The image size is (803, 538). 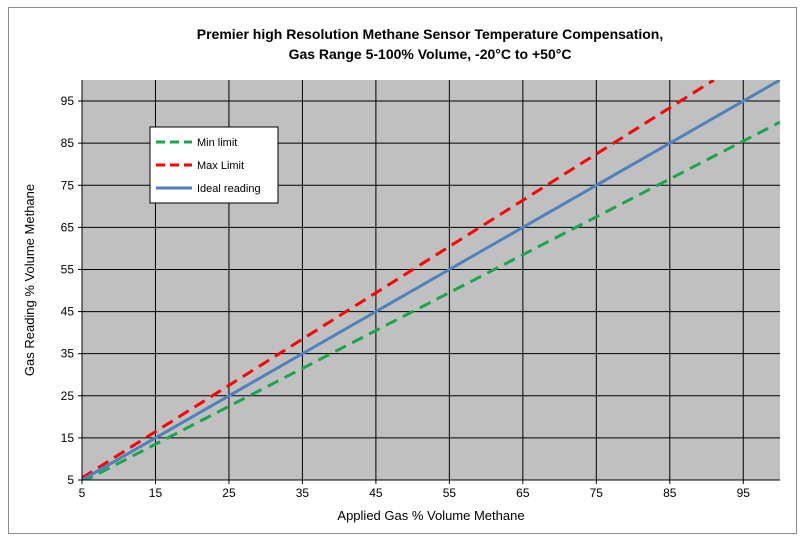 What do you see at coordinates (744, 493) in the screenshot?
I see `x-tick-label: 95` at bounding box center [744, 493].